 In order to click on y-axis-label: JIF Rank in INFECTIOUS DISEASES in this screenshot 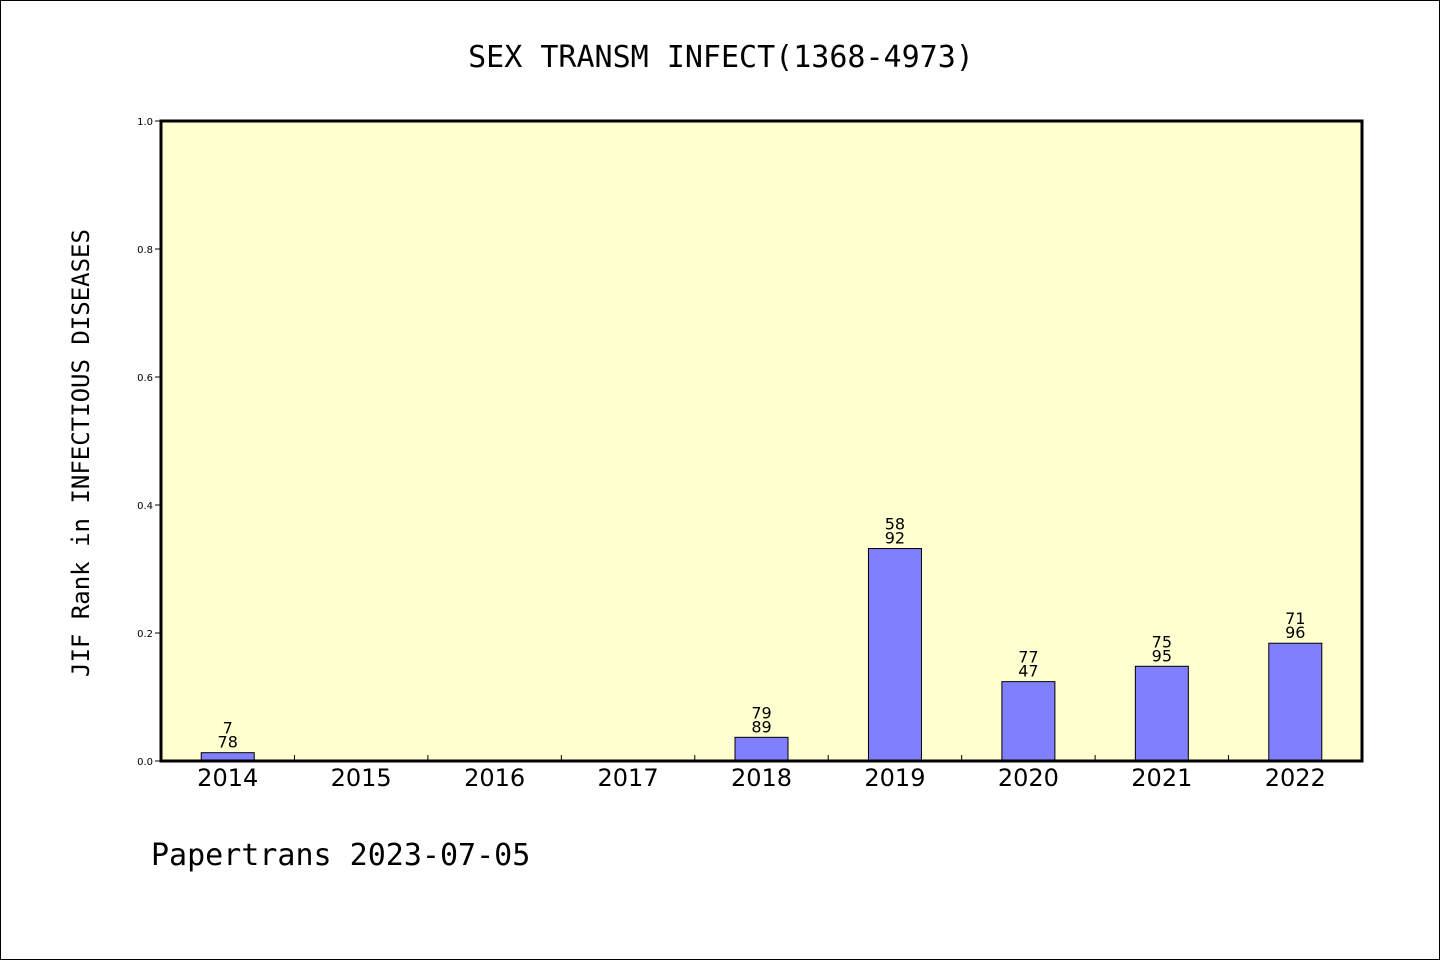, I will do `click(81, 453)`.